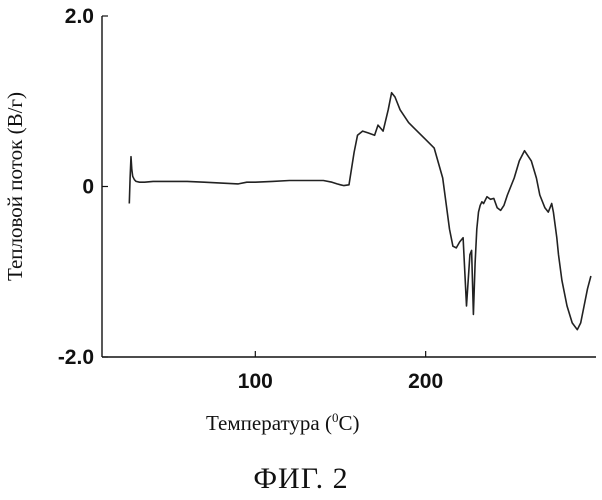 This screenshot has width=602, height=500. I want to click on y-tick-label: -2.0, so click(76, 357).